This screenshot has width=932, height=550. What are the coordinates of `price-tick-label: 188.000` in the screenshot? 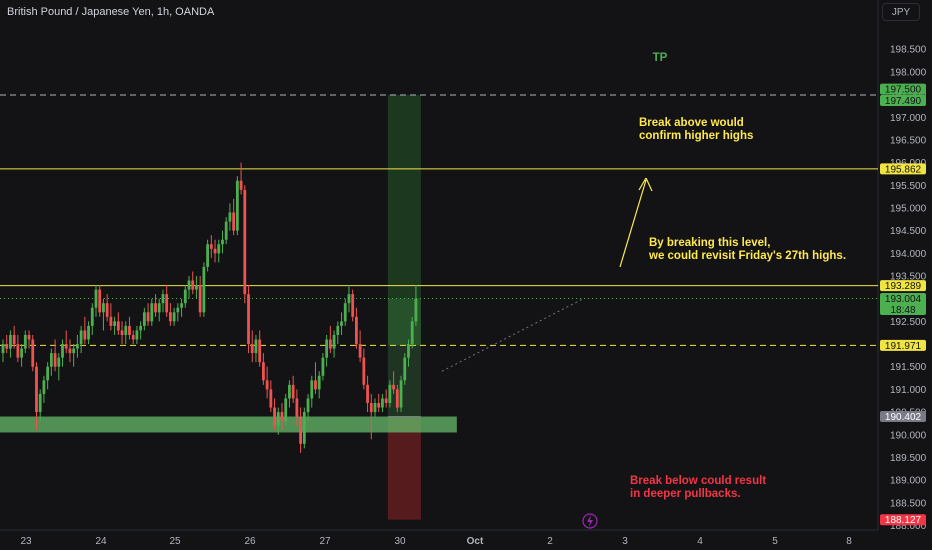 It's located at (908, 526).